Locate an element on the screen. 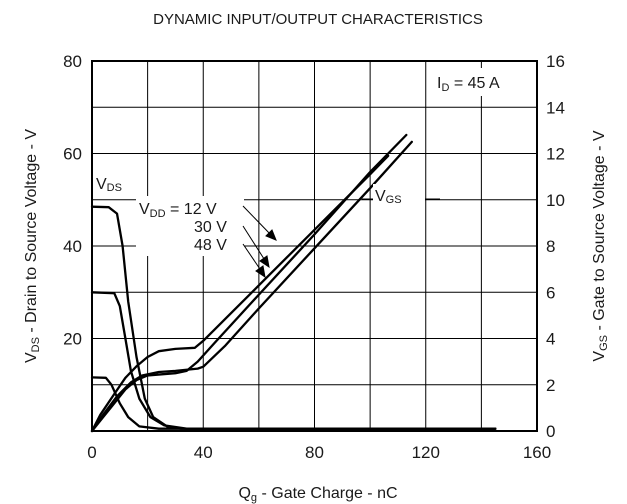  y-right-tick-label: 2 is located at coordinates (550, 385).